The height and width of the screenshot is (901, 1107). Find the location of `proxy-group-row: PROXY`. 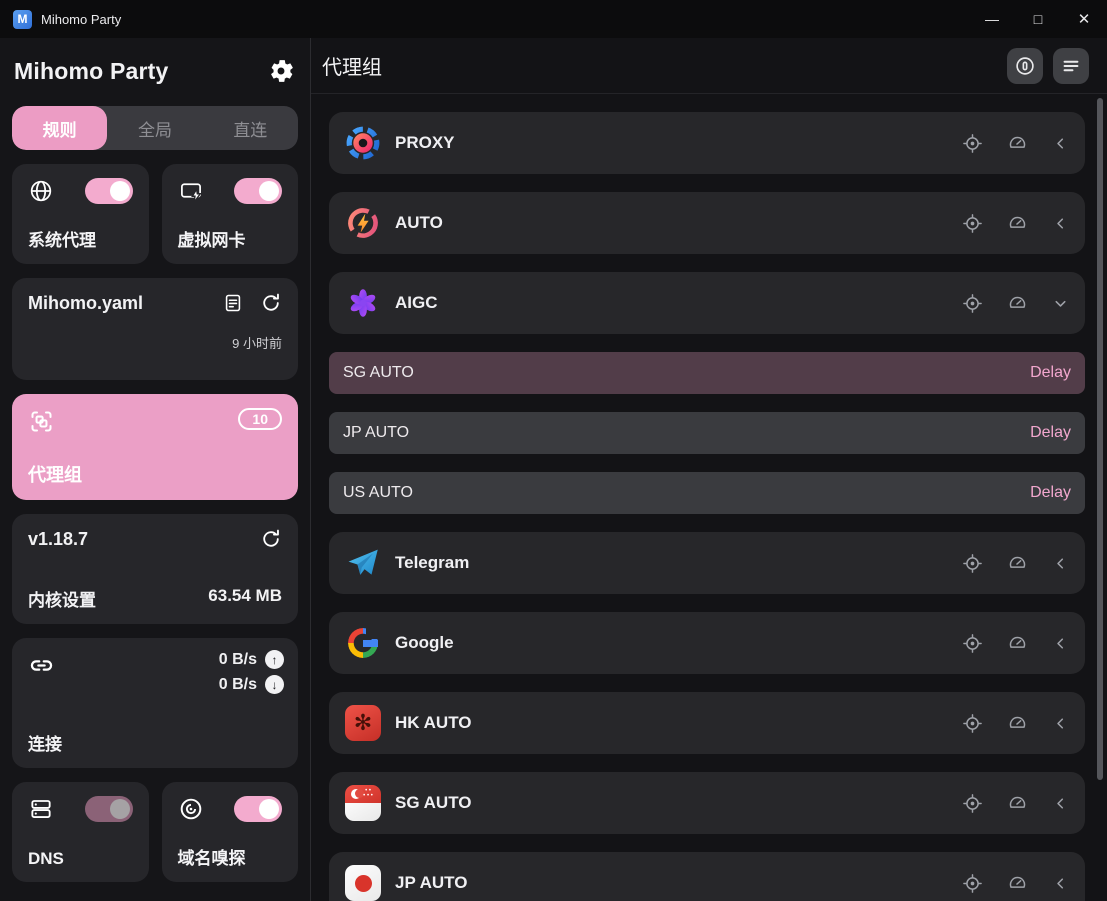

proxy-group-row: PROXY is located at coordinates (707, 143).